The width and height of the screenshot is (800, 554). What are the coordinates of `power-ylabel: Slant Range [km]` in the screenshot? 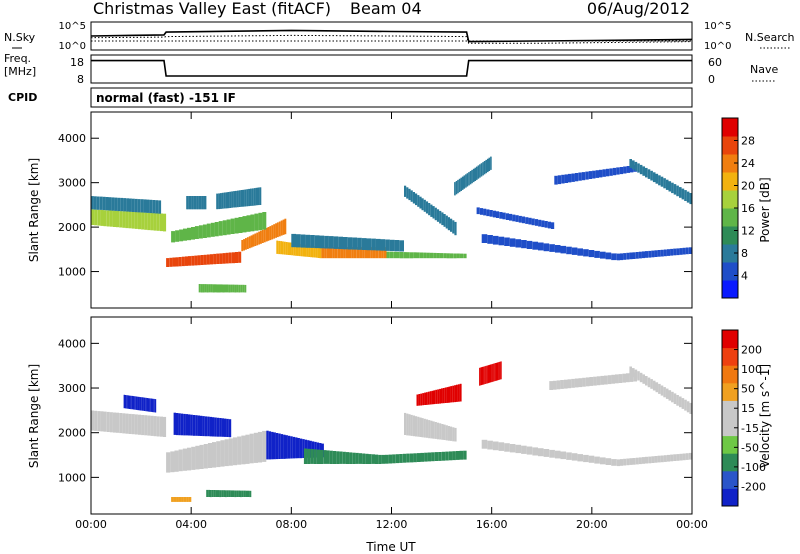 It's located at (34, 210).